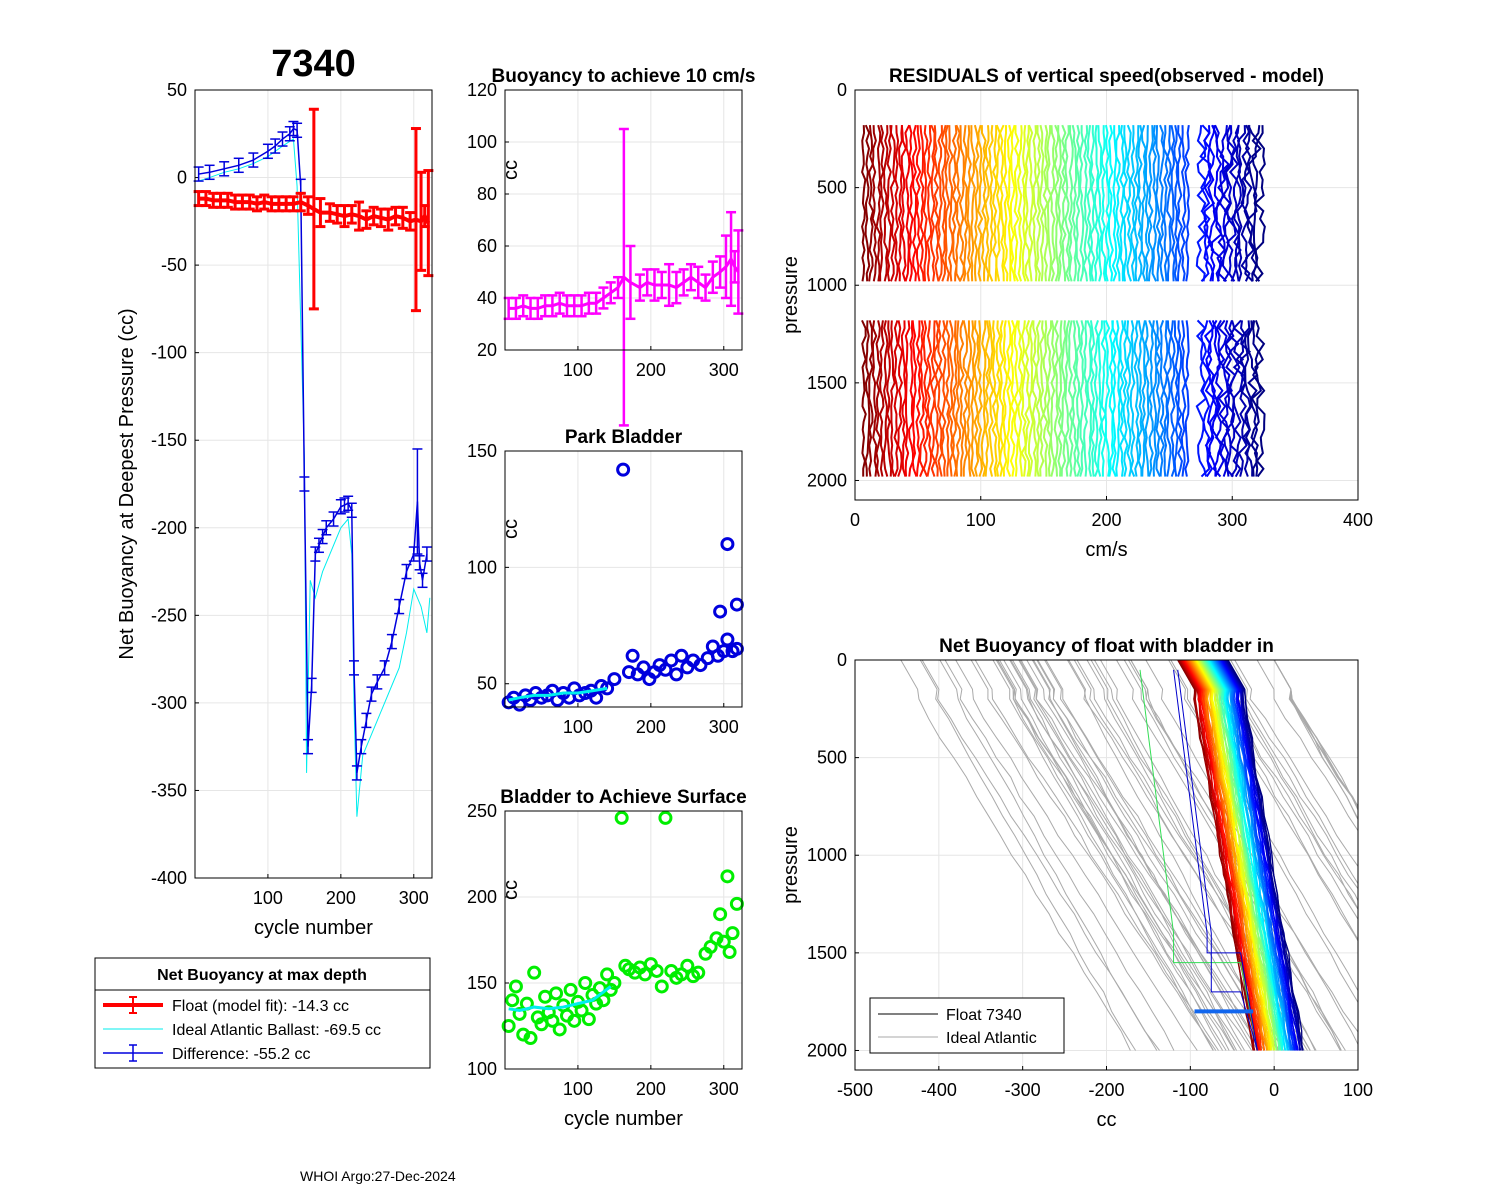 The image size is (1500, 1200). I want to click on legend-entry-float: Float (model fit): -14.3 cc, so click(226, 1005).